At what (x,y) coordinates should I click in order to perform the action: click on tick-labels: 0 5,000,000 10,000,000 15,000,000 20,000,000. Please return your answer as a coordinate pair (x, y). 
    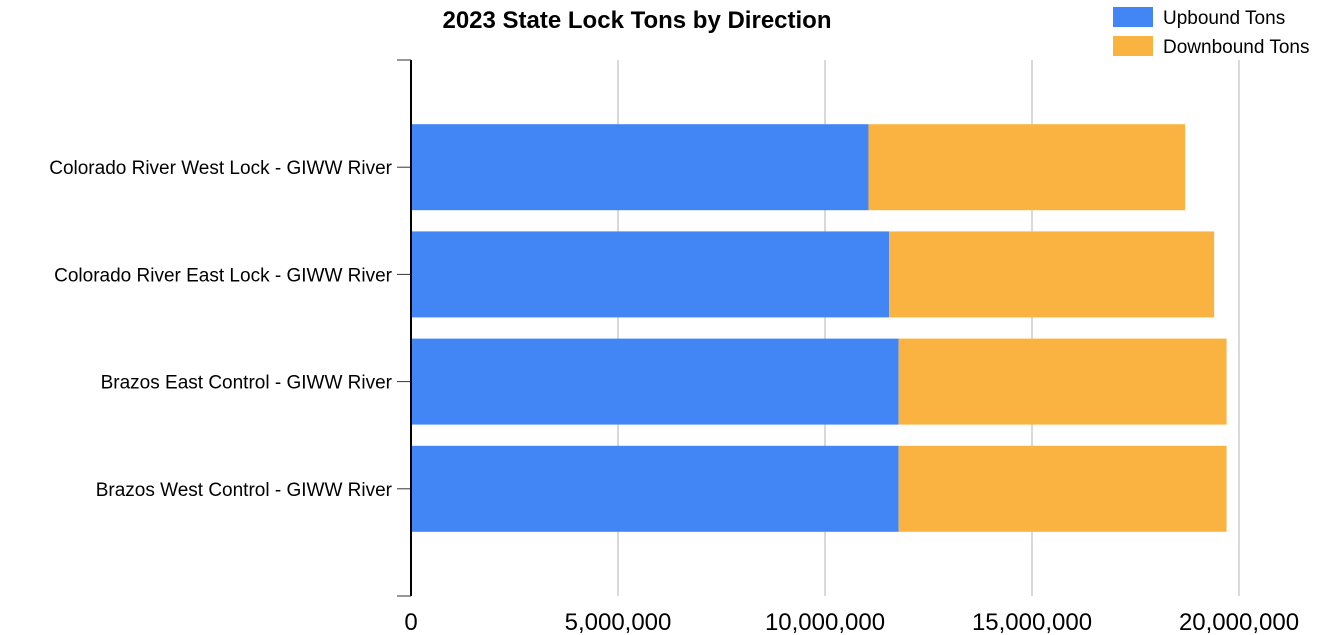
    Looking at the image, I should click on (851, 622).